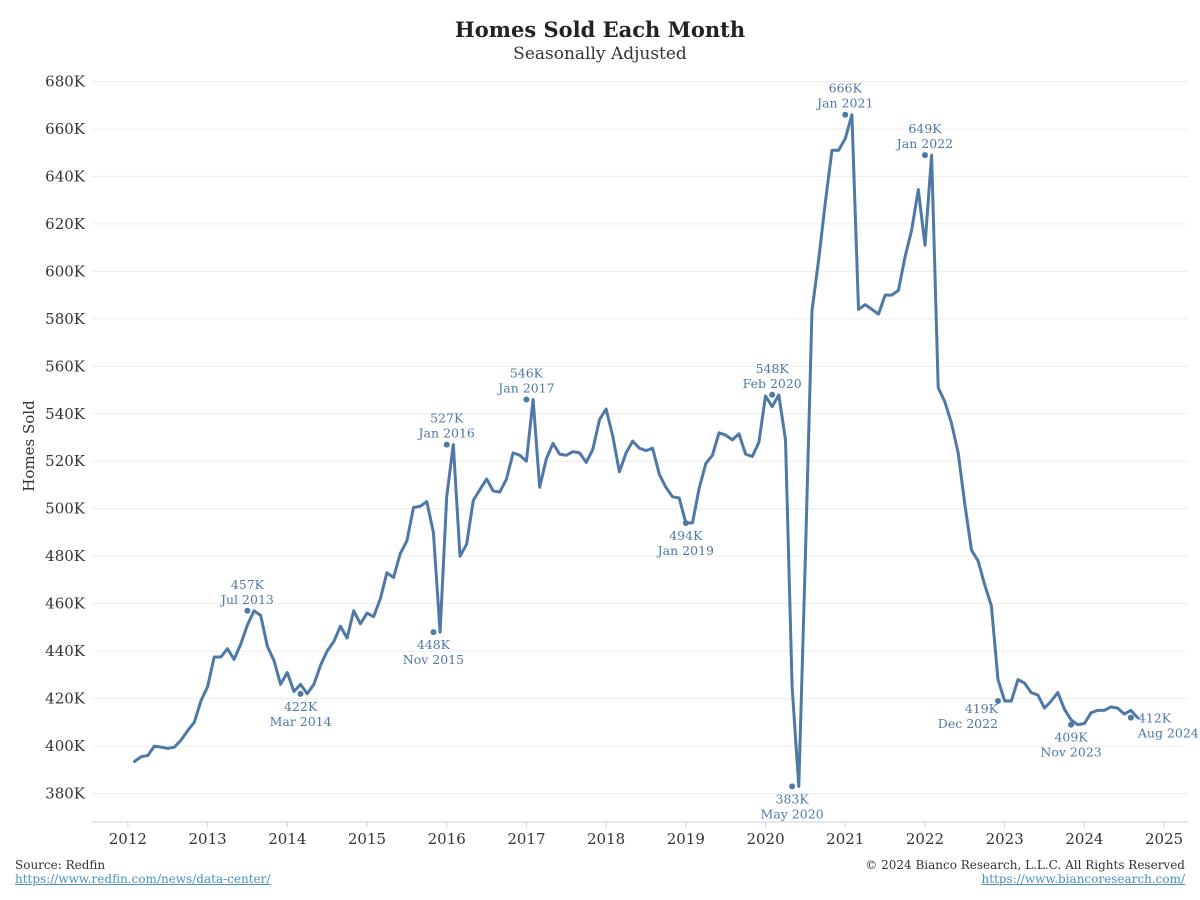  Describe the element at coordinates (525, 388) in the screenshot. I see `annotation-date: Jan 2017` at that location.